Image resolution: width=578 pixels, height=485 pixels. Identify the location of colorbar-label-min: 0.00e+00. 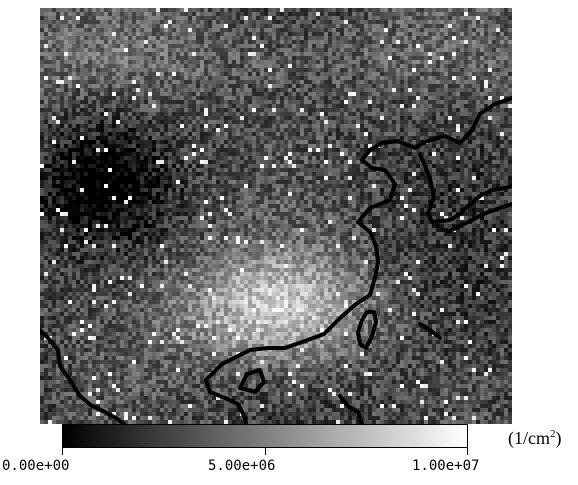
(36, 466).